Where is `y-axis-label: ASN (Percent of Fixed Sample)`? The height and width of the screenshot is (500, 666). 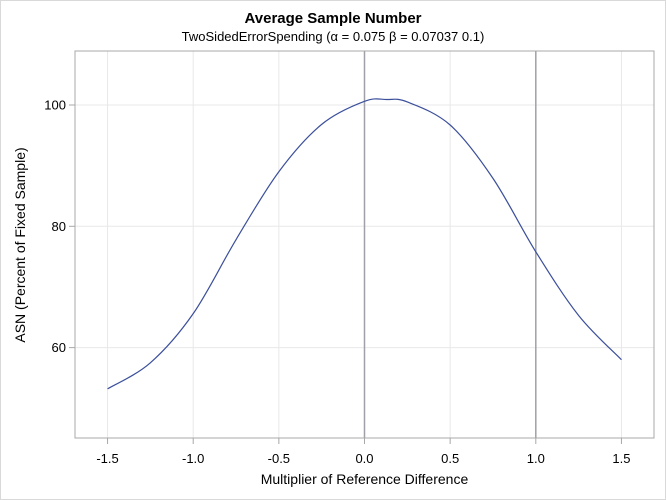 y-axis-label: ASN (Percent of Fixed Sample) is located at coordinates (20, 245).